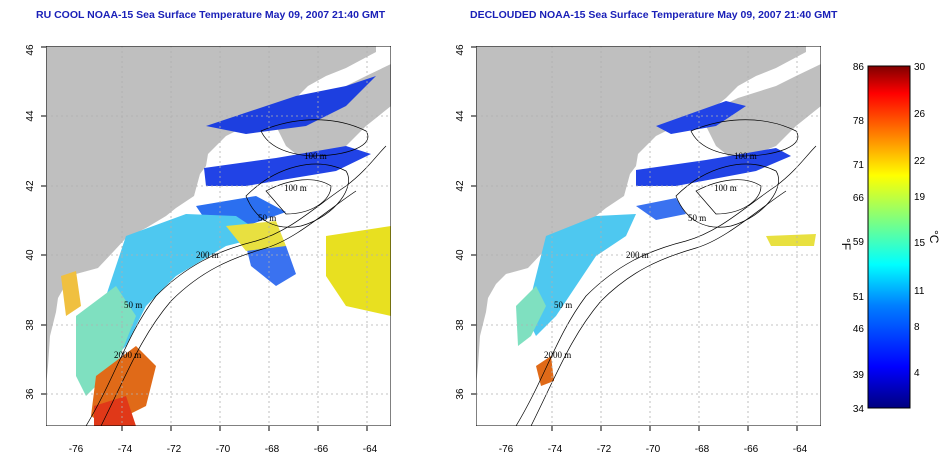  What do you see at coordinates (859, 121) in the screenshot?
I see `fahrenheit-tick: 78` at bounding box center [859, 121].